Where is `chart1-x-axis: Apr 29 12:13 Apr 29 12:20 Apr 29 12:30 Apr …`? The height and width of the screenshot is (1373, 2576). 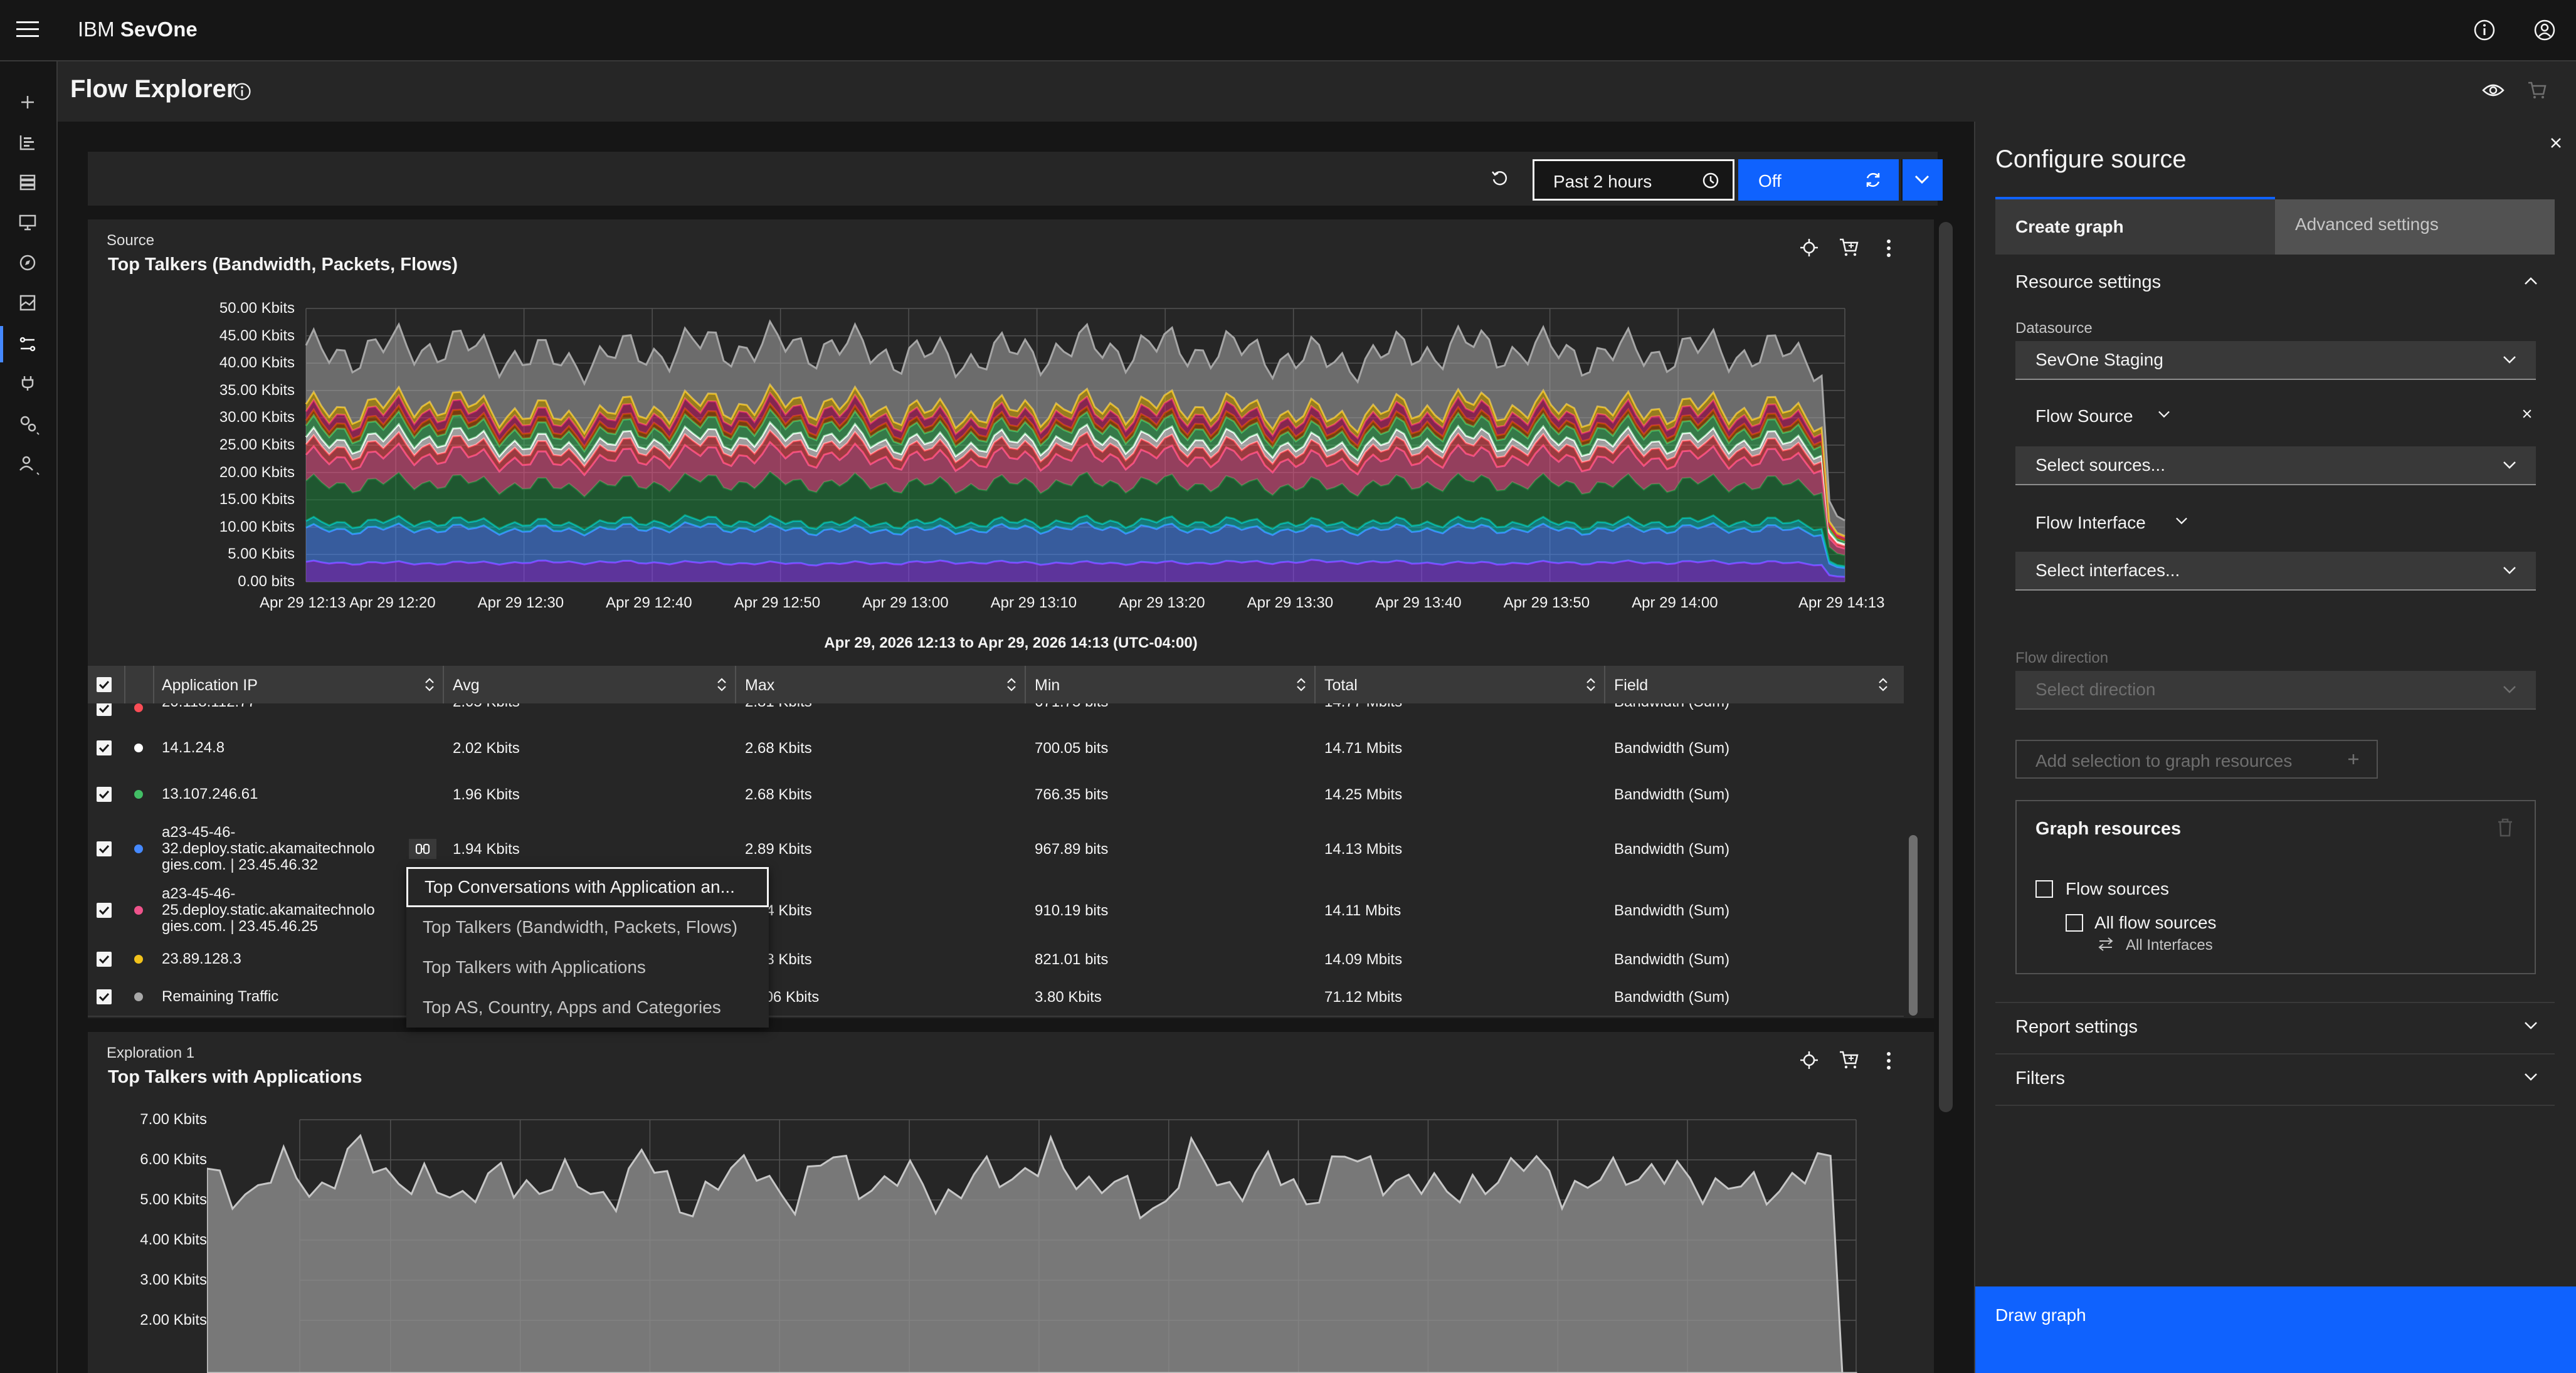
chart1-x-axis: Apr 29 12:13 Apr 29 12:20 Apr 29 12:30 Apr … is located at coordinates (1011, 606).